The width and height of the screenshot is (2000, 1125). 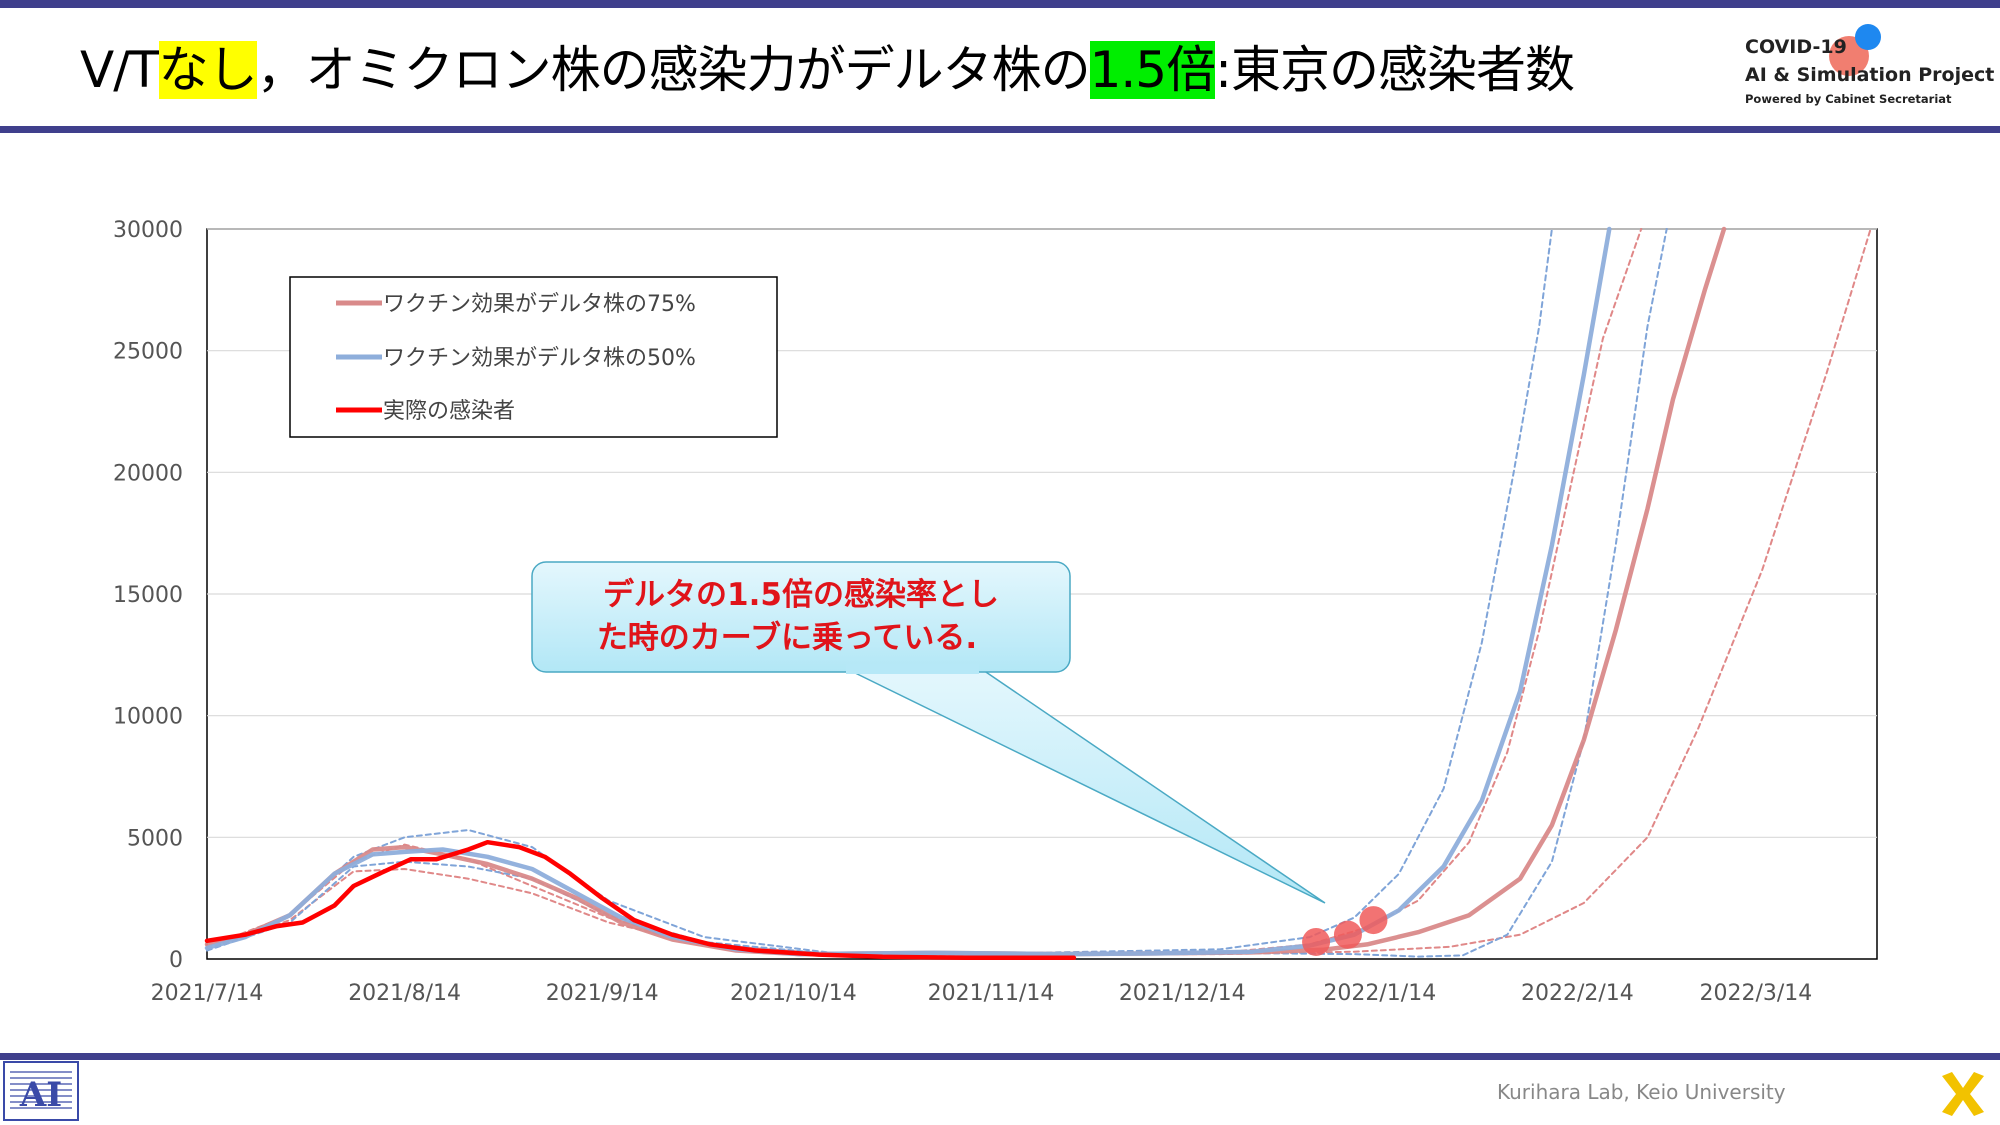 What do you see at coordinates (207, 993) in the screenshot?
I see `x-tick-label: 2021/7/14` at bounding box center [207, 993].